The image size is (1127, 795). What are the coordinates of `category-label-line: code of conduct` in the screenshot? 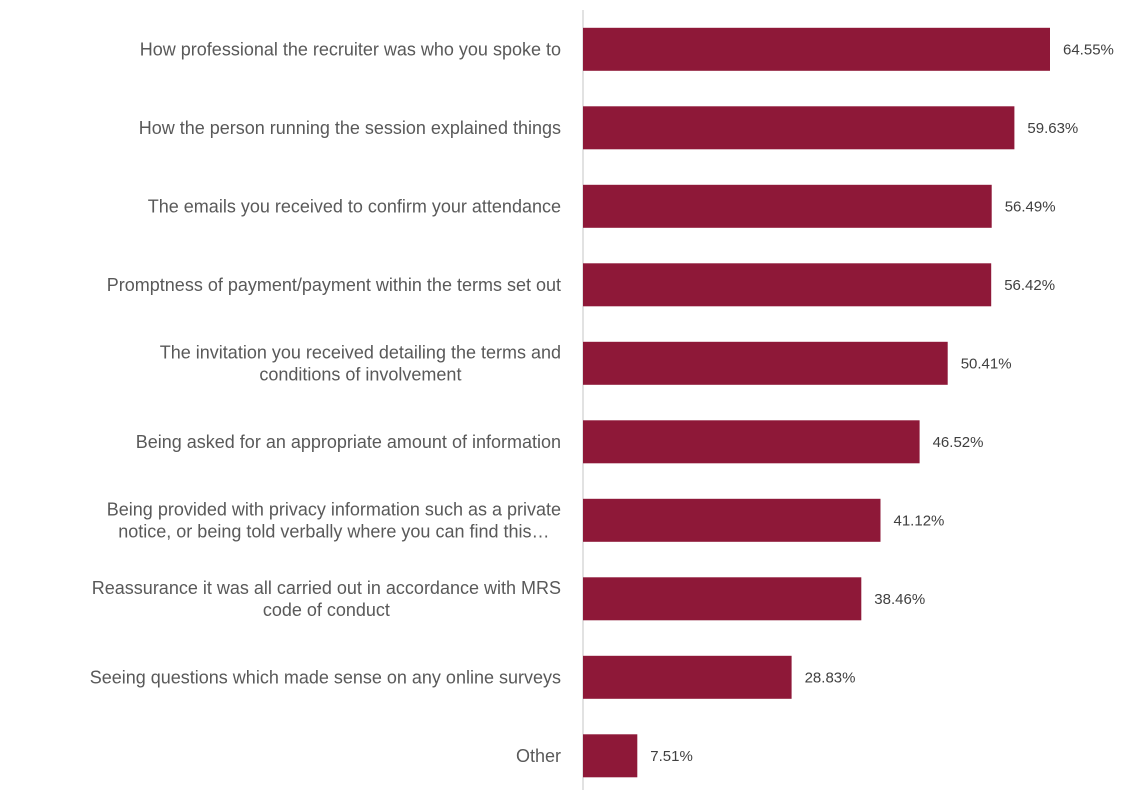 It's located at (326, 610).